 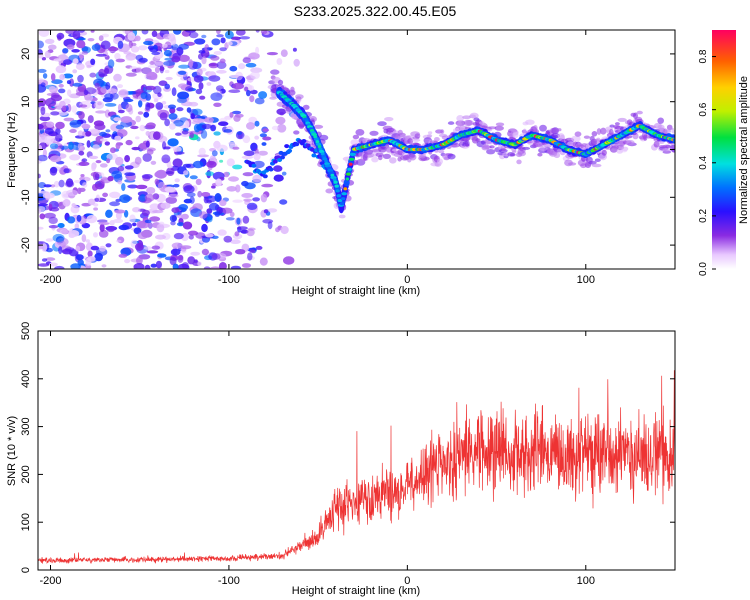 I want to click on secondary-ridge-blob, so click(x=304, y=141).